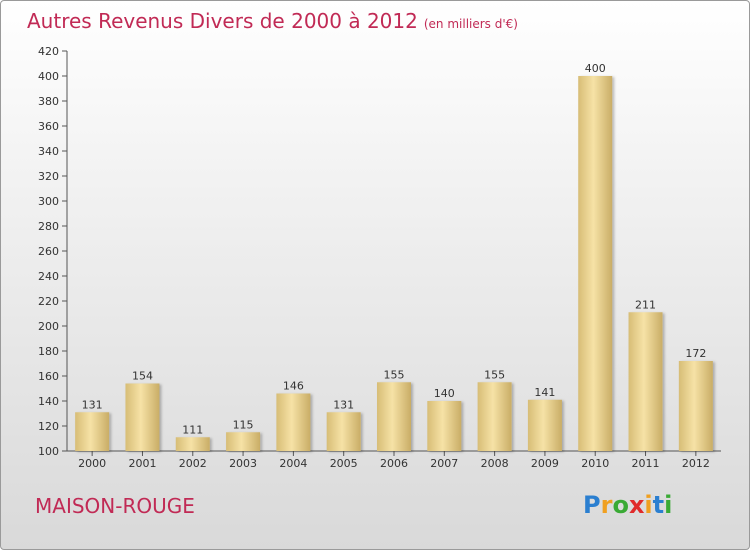  Describe the element at coordinates (243, 441) in the screenshot. I see `bar-2003` at that location.